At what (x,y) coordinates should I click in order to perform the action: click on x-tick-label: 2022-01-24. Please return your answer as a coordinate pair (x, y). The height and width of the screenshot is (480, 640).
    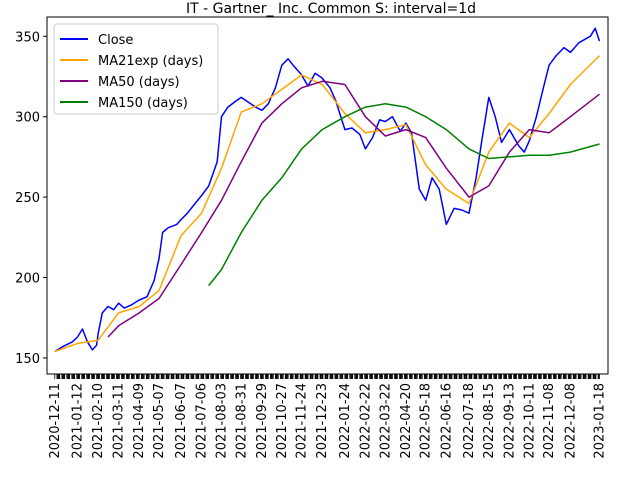
    Looking at the image, I should click on (345, 421).